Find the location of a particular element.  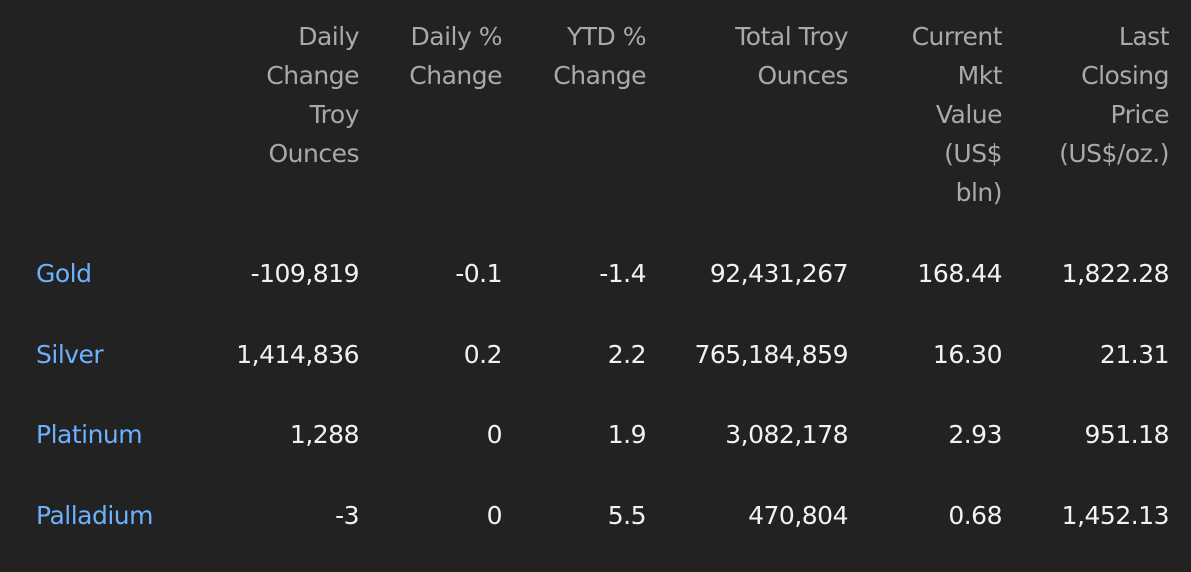

cell-value: -0.1 is located at coordinates (478, 273).